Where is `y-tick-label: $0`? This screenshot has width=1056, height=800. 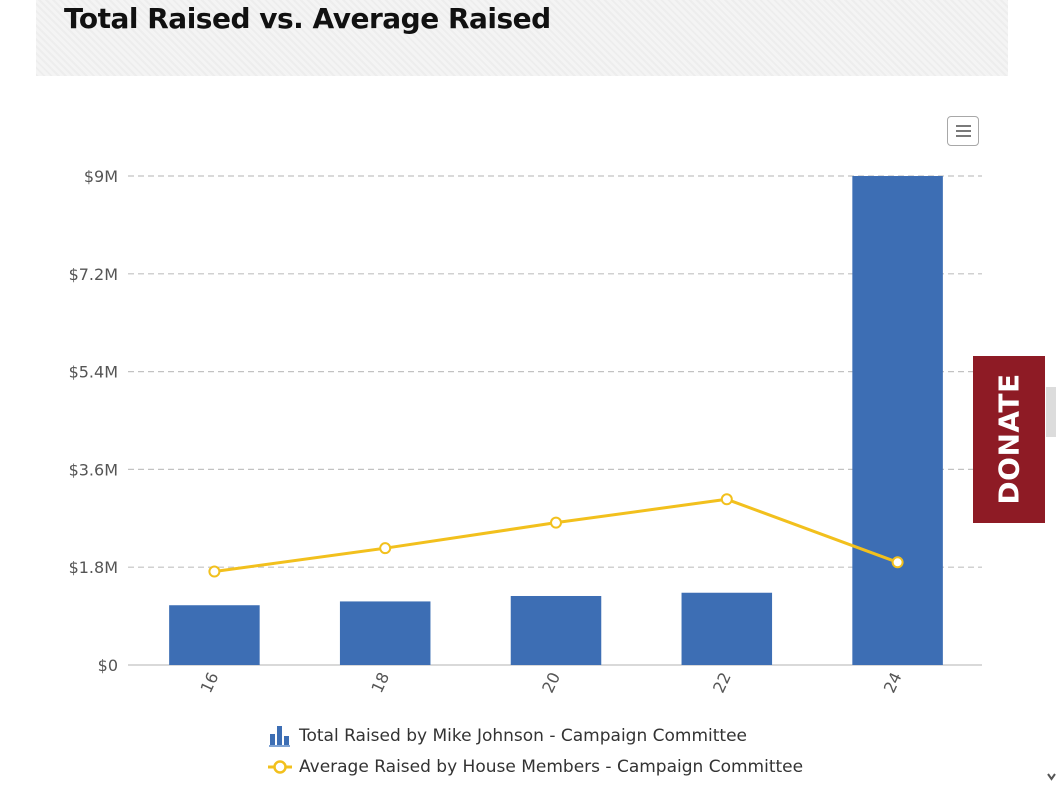
y-tick-label: $0 is located at coordinates (108, 665).